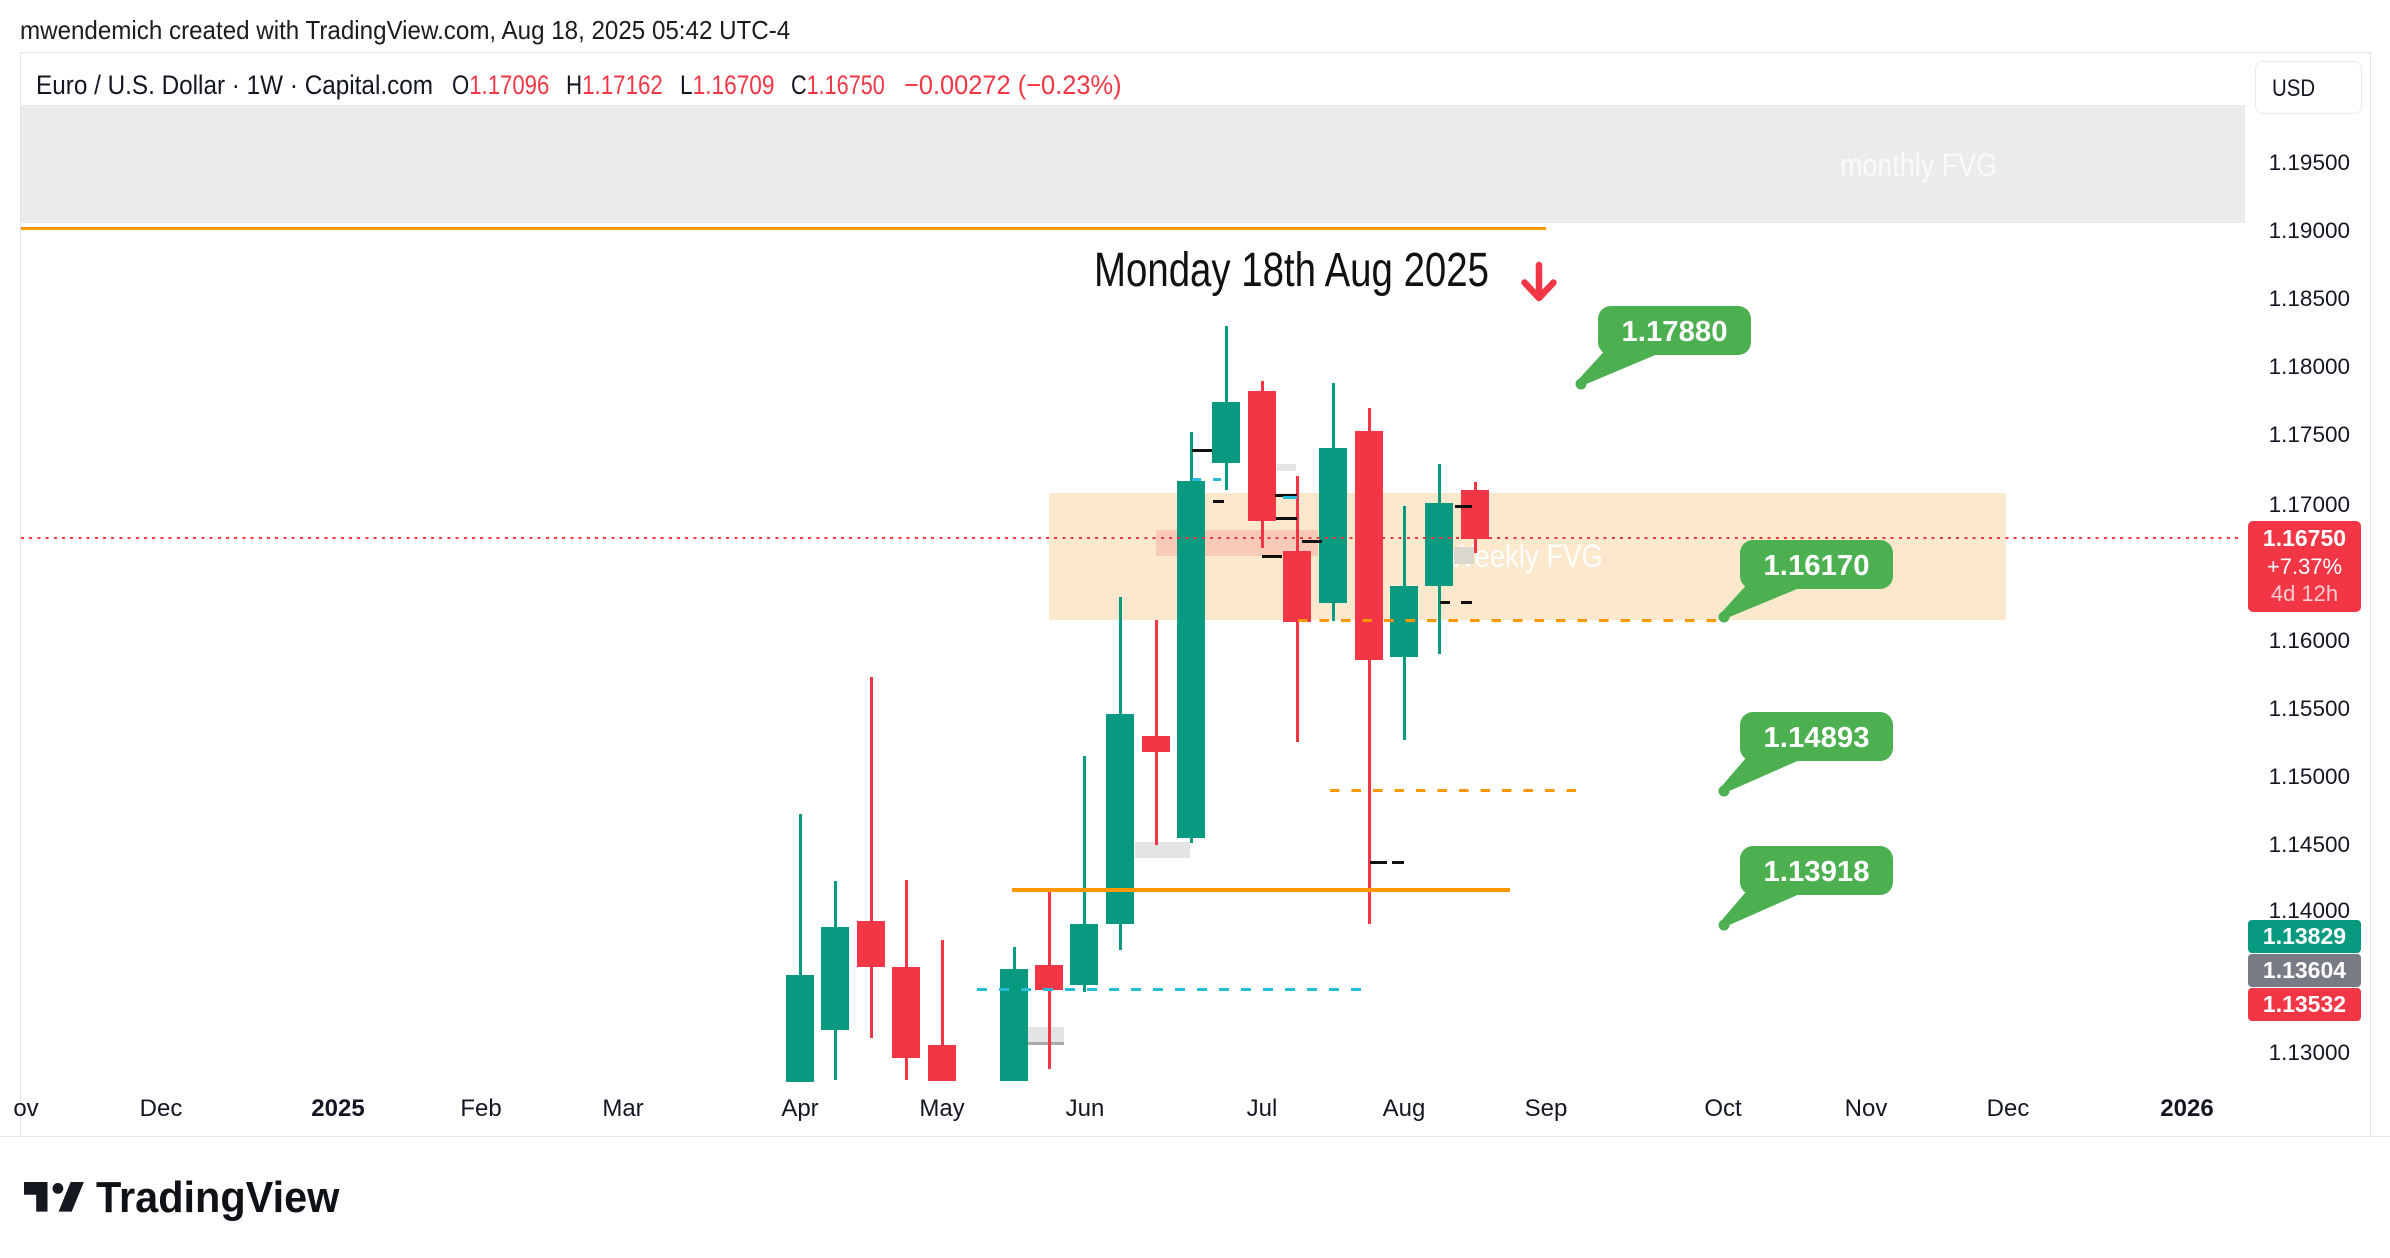  What do you see at coordinates (1817, 872) in the screenshot?
I see `svg-text: 1.13918` at bounding box center [1817, 872].